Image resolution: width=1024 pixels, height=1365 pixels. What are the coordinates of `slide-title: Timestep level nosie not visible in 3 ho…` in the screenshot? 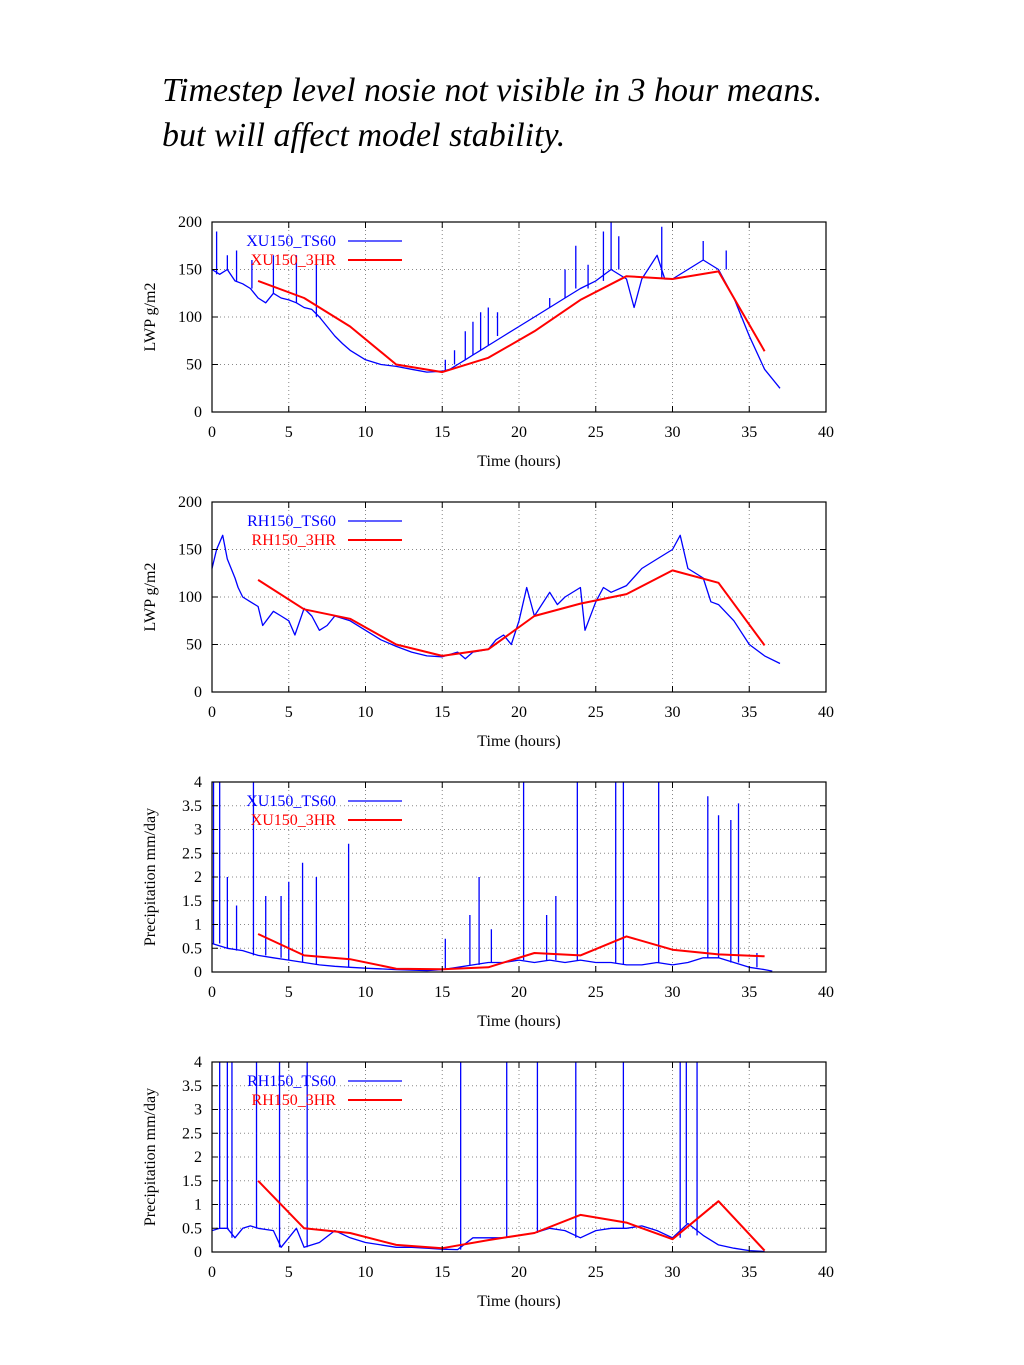 It's located at (572, 113).